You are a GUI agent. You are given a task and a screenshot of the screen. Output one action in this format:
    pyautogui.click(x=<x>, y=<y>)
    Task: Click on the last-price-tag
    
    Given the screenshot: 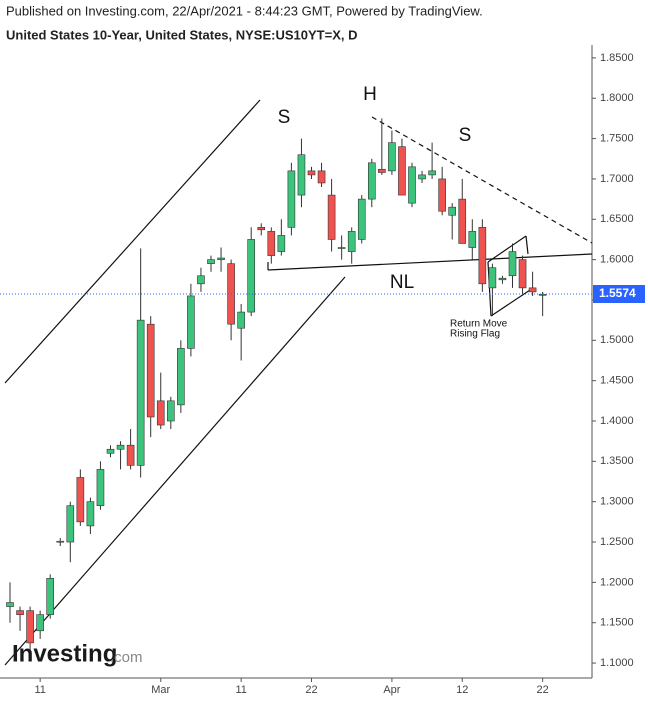 What is the action you would take?
    pyautogui.click(x=619, y=293)
    